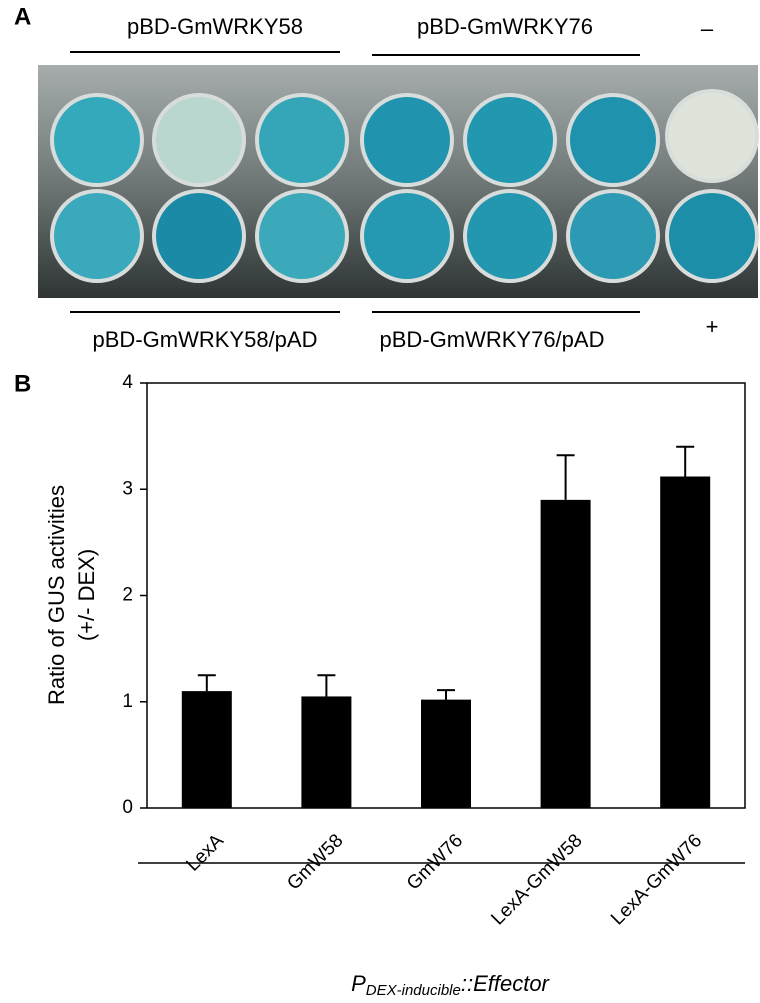 The width and height of the screenshot is (760, 1003). I want to click on panel-label: B, so click(22, 383).